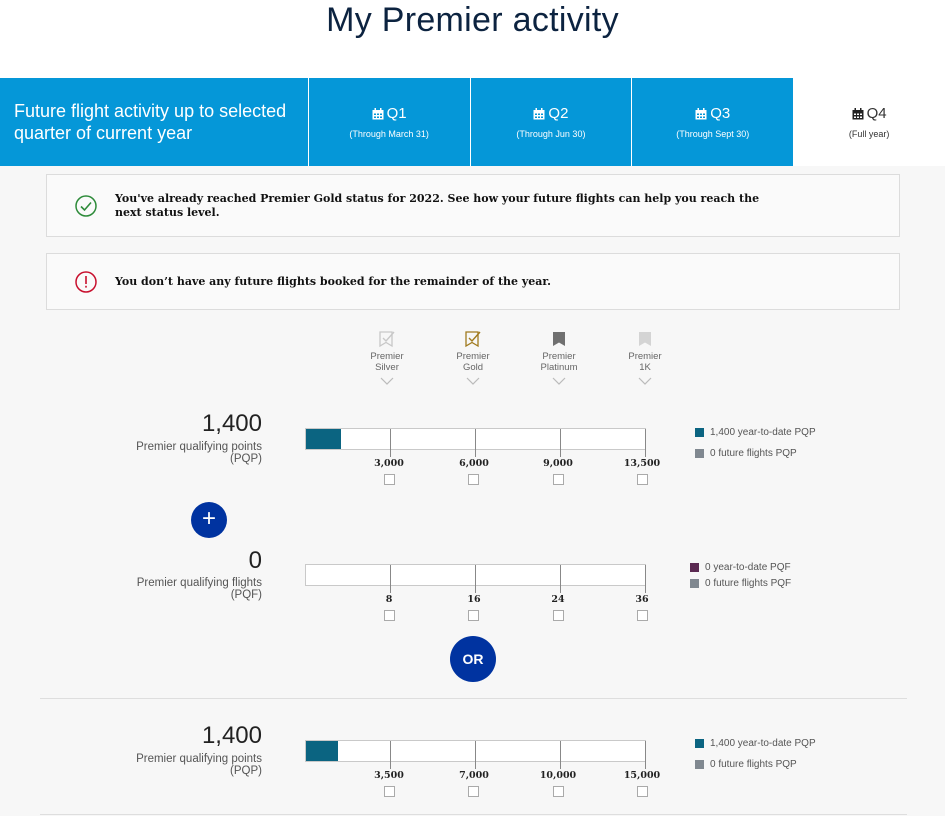  What do you see at coordinates (324, 439) in the screenshot?
I see `pqp-progress-fill` at bounding box center [324, 439].